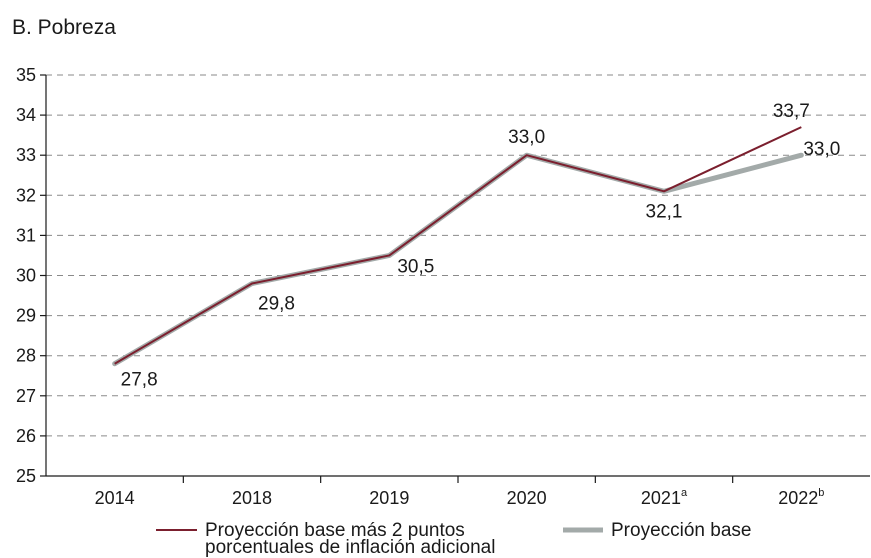 Image resolution: width=871 pixels, height=558 pixels. Describe the element at coordinates (26, 356) in the screenshot. I see `y-tick-label: 28` at that location.